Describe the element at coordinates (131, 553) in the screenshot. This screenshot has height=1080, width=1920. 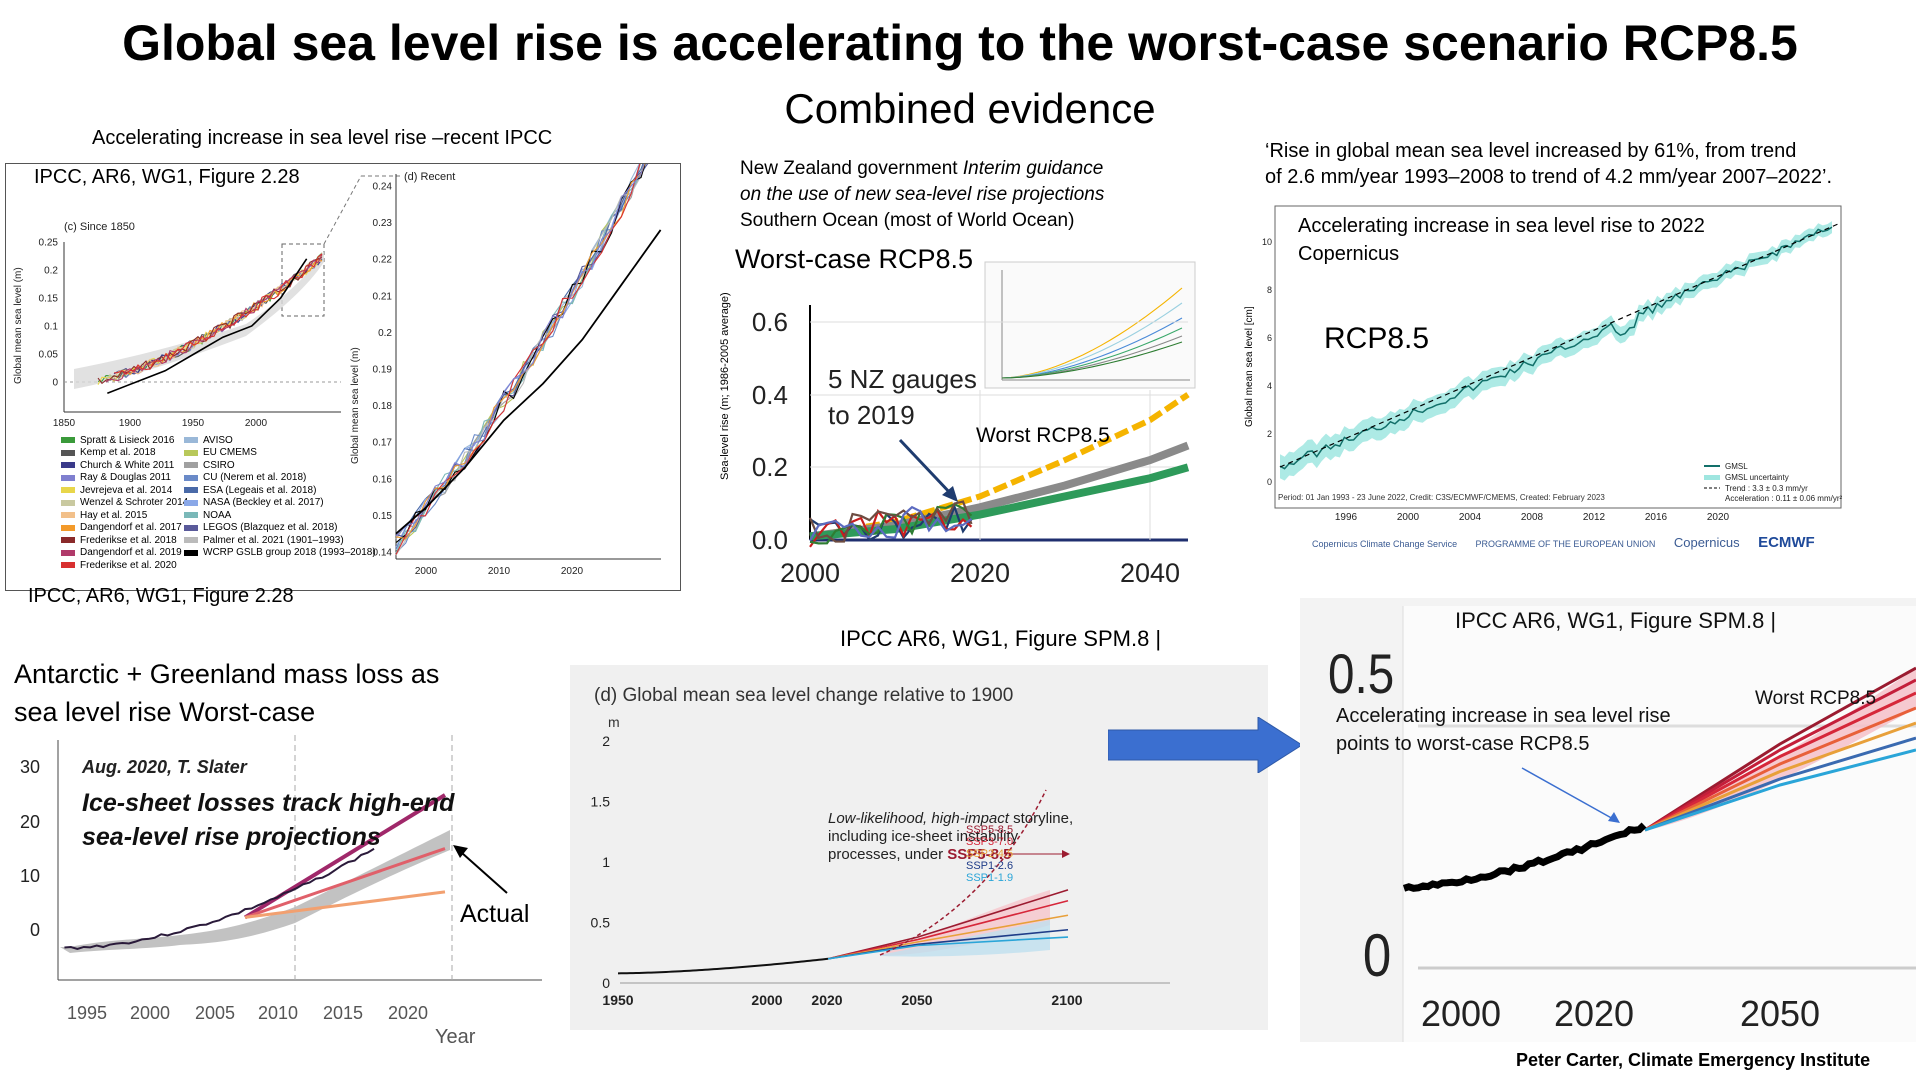
I see `legend-label: Dangendorf et al. 2019` at that location.